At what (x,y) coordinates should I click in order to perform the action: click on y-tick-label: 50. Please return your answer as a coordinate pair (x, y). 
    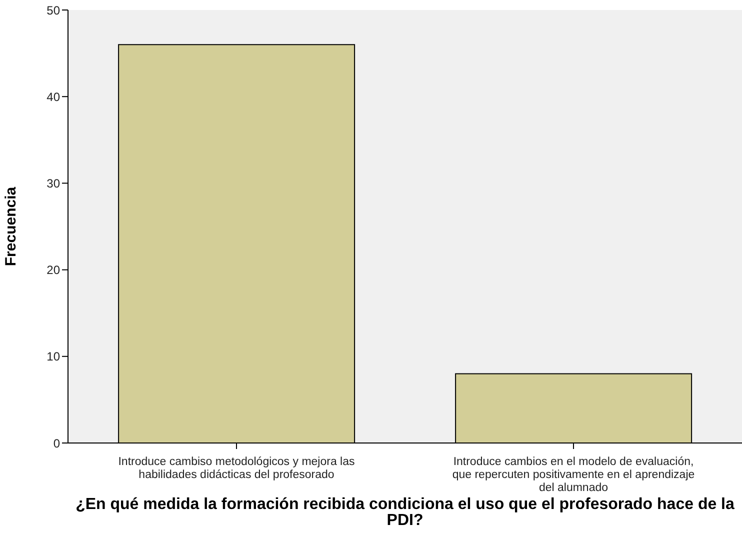
    Looking at the image, I should click on (53, 10).